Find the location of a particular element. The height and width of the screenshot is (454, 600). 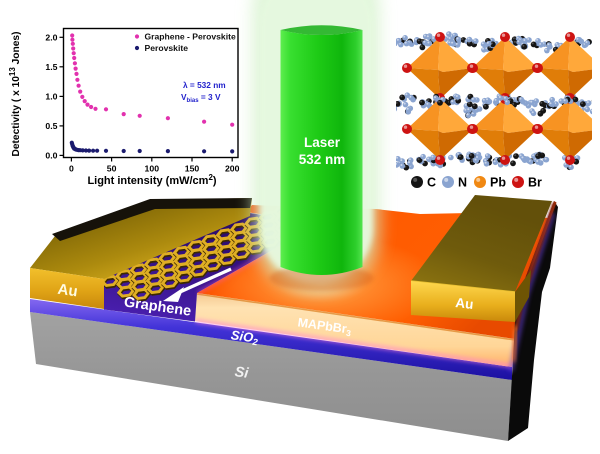

svg-text: 1.5 is located at coordinates (51, 67).